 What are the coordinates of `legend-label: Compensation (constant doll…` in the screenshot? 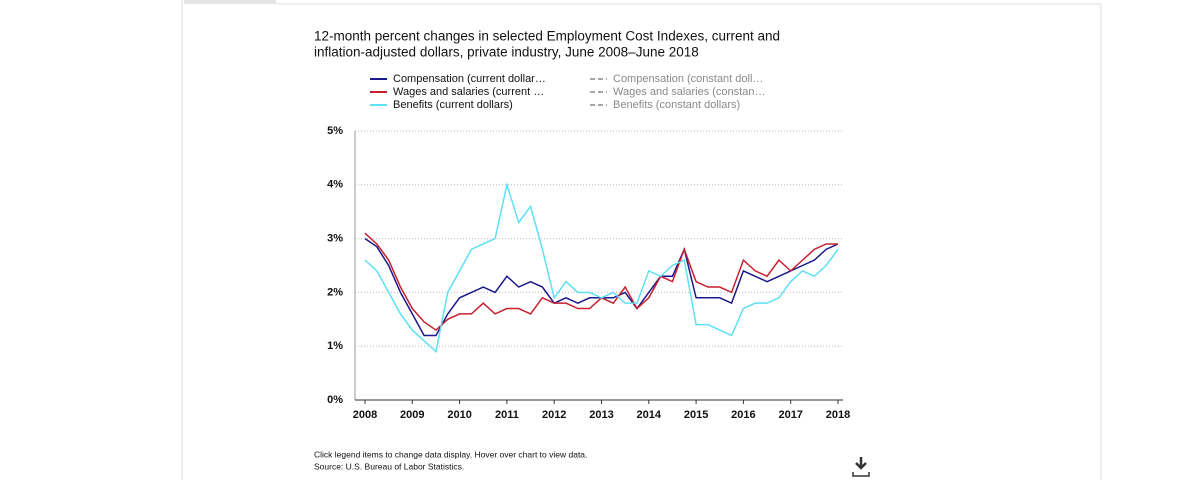 It's located at (688, 79).